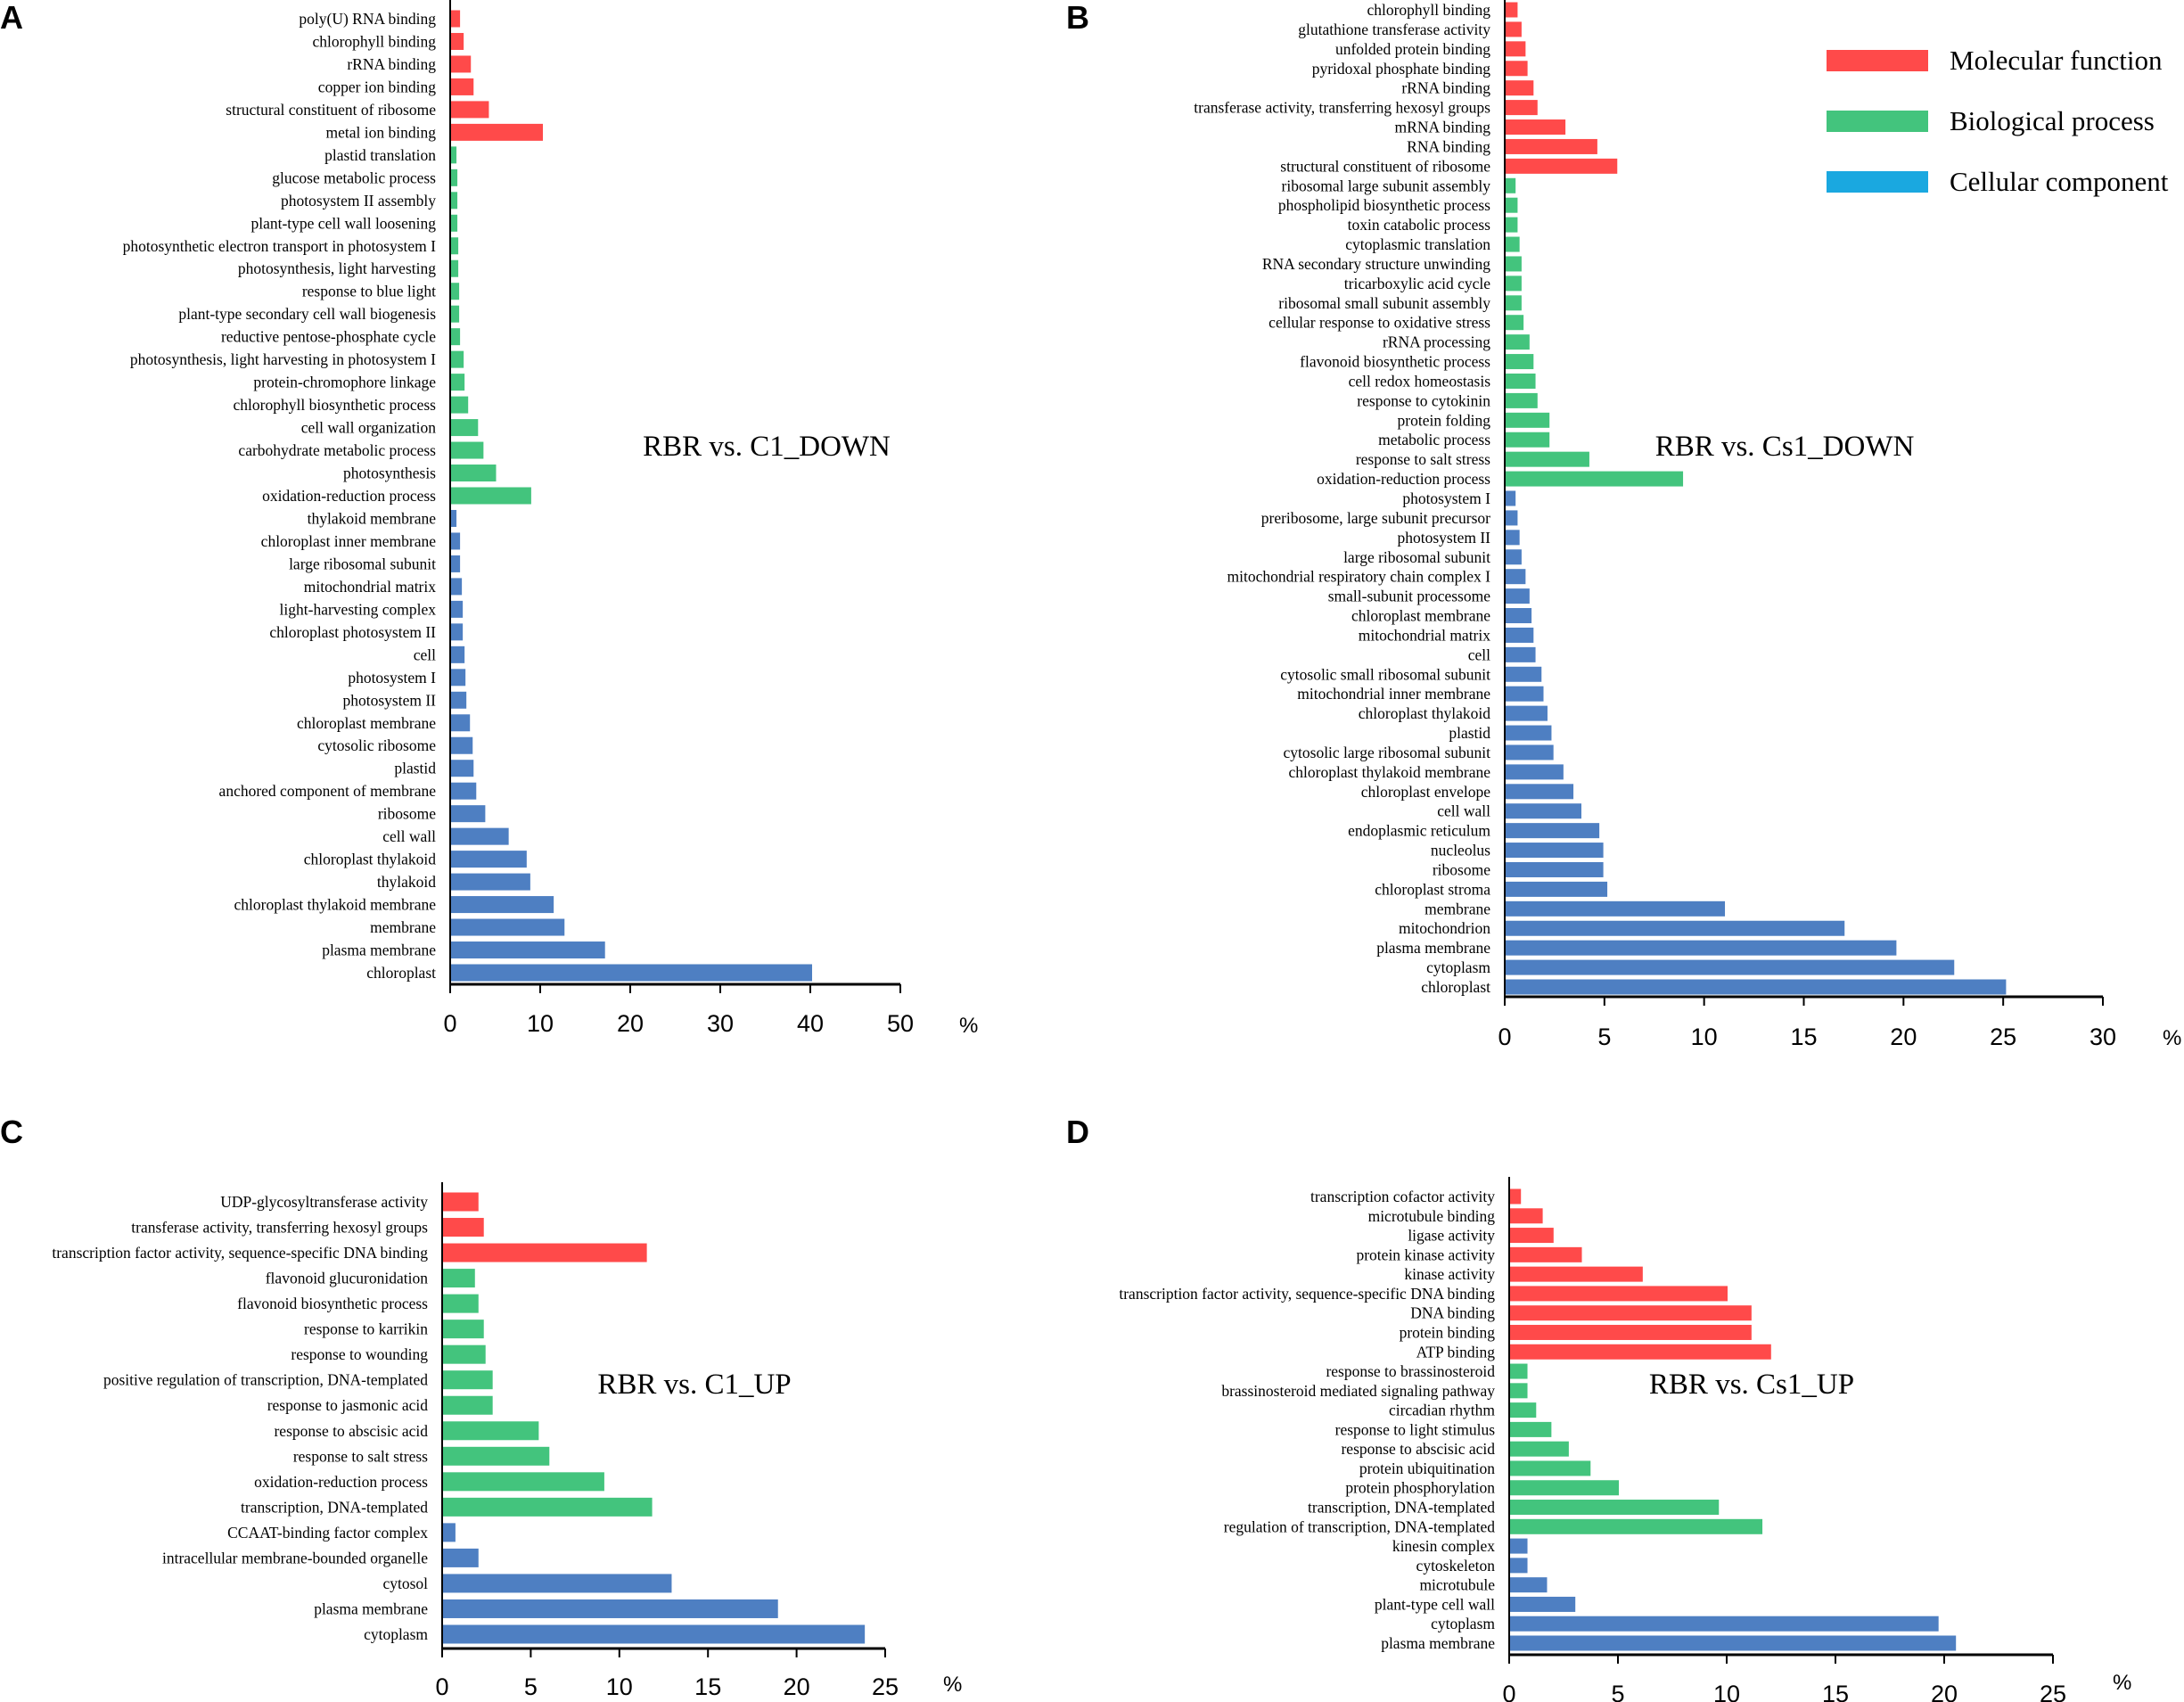 Image resolution: width=2184 pixels, height=1702 pixels. I want to click on category-label: poly(U) RNA binding, so click(368, 19).